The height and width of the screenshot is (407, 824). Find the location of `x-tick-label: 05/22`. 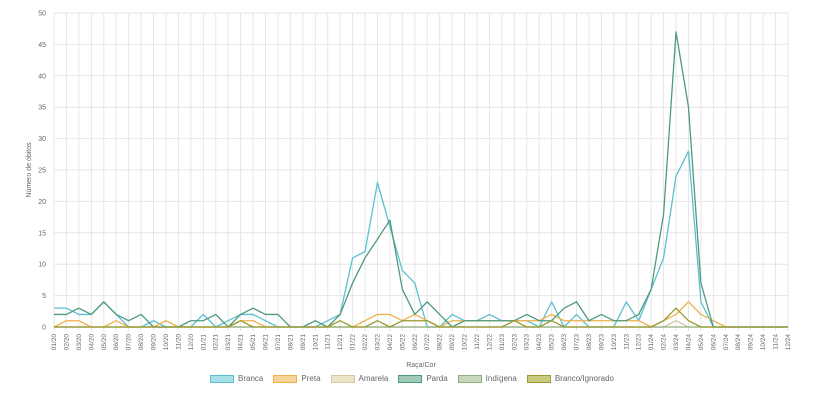

x-tick-label: 05/22 is located at coordinates (402, 342).